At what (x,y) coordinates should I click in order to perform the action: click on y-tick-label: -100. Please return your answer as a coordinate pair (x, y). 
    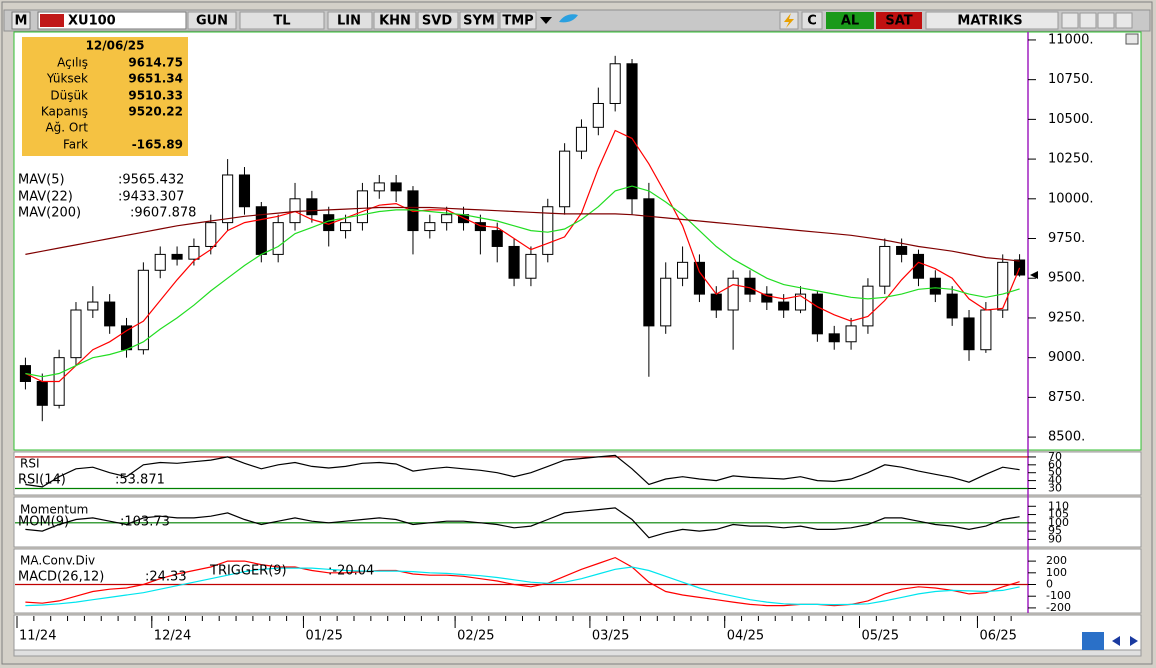
    Looking at the image, I should click on (1058, 595).